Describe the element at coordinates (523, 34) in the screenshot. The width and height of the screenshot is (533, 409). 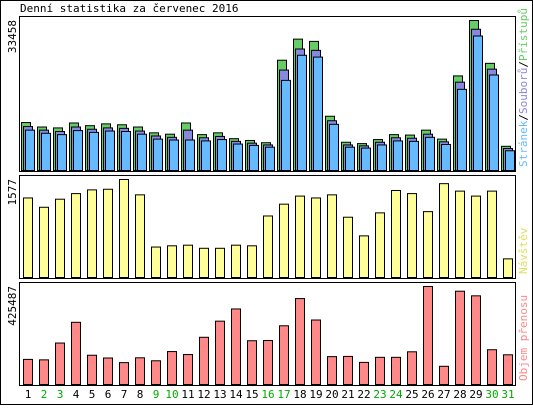
I see `legend-hits: Přístupů` at that location.